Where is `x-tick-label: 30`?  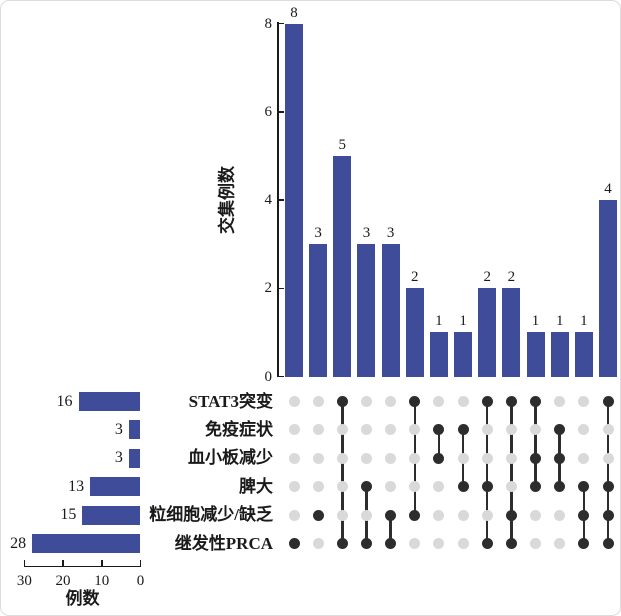 x-tick-label: 30 is located at coordinates (24, 580).